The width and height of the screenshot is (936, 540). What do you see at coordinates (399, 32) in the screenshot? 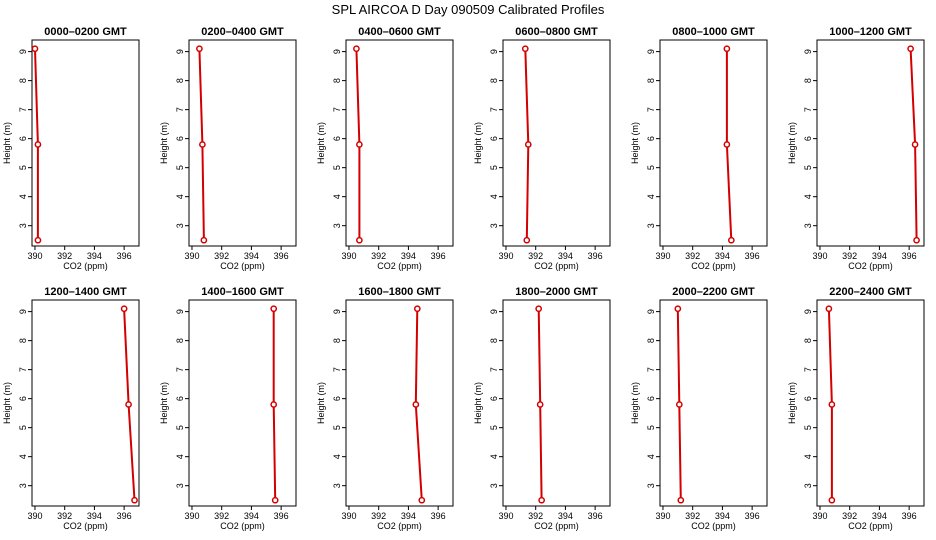
I see `panel-title: 0400–0600 GMT` at bounding box center [399, 32].